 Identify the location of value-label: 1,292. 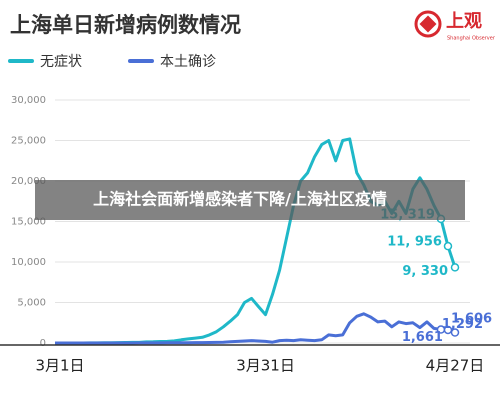
(462, 324).